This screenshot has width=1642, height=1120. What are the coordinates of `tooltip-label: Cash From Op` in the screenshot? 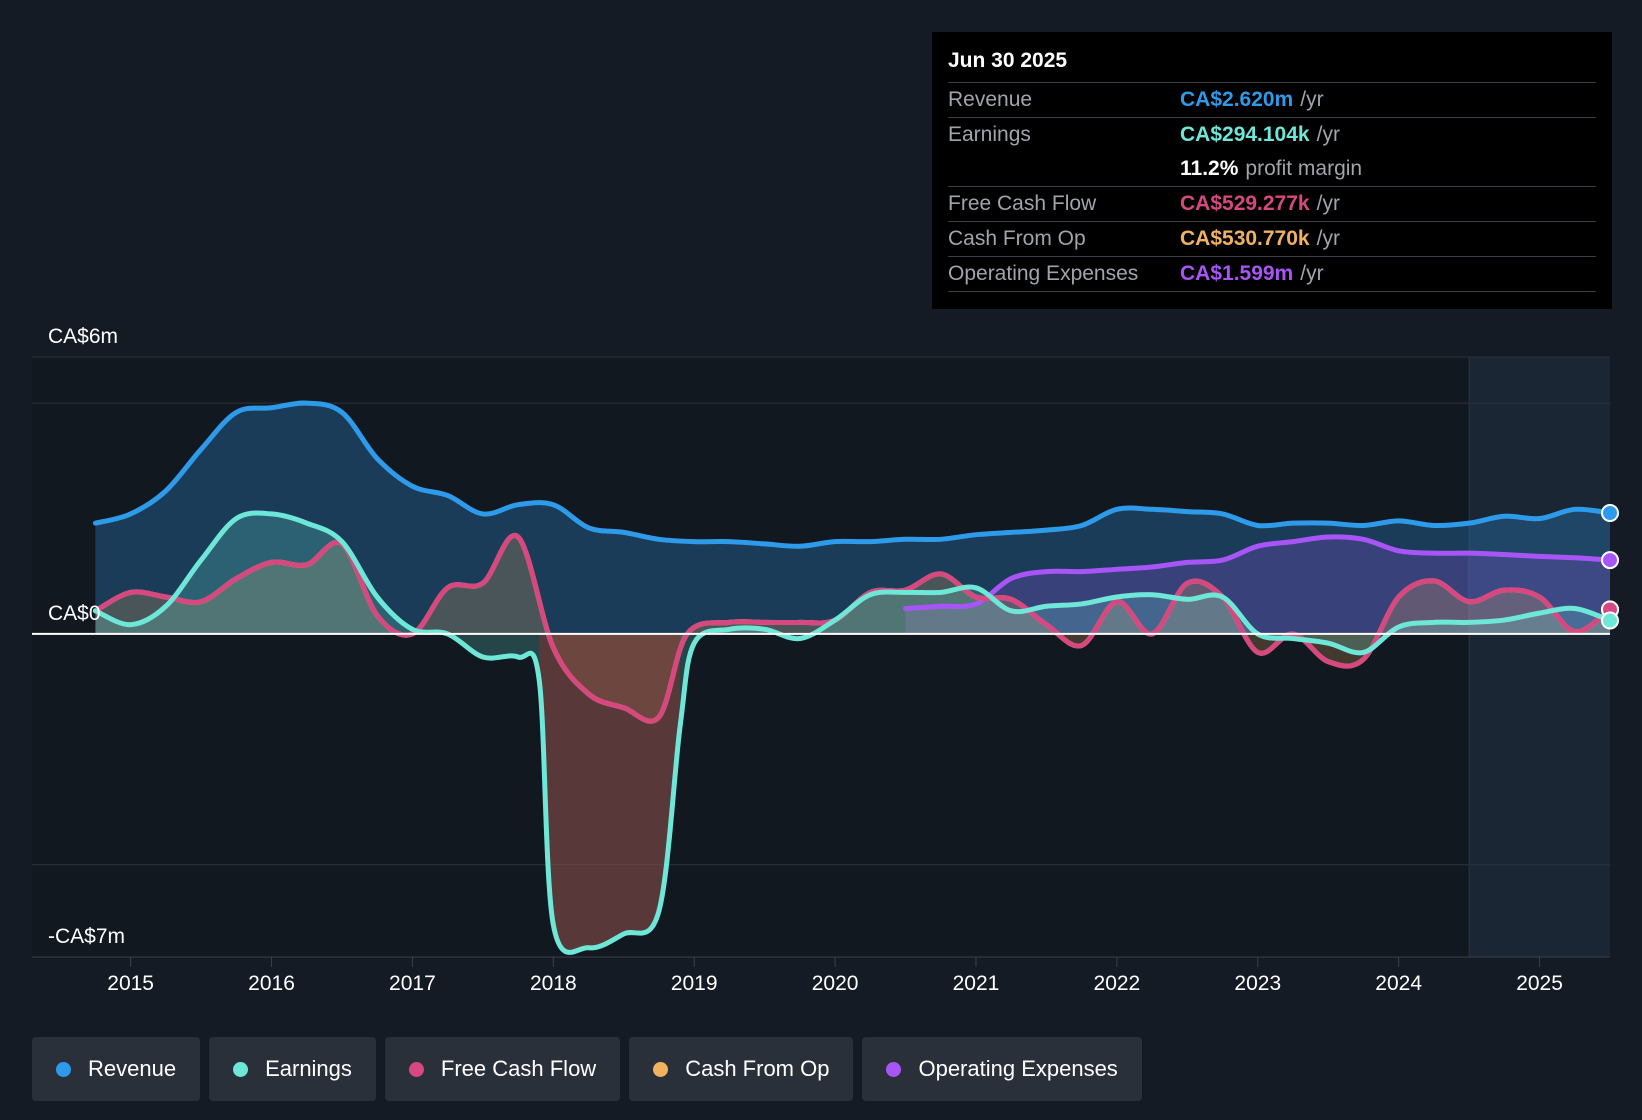 It's located at (1017, 238).